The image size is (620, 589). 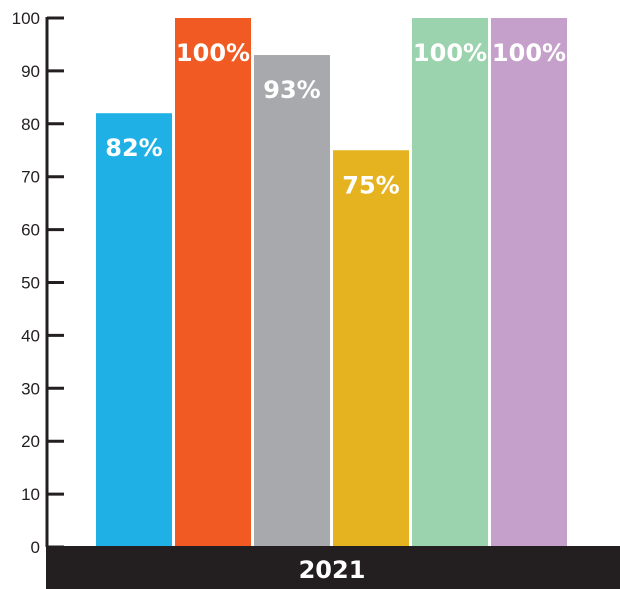 I want to click on category-label: 2021, so click(x=332, y=570).